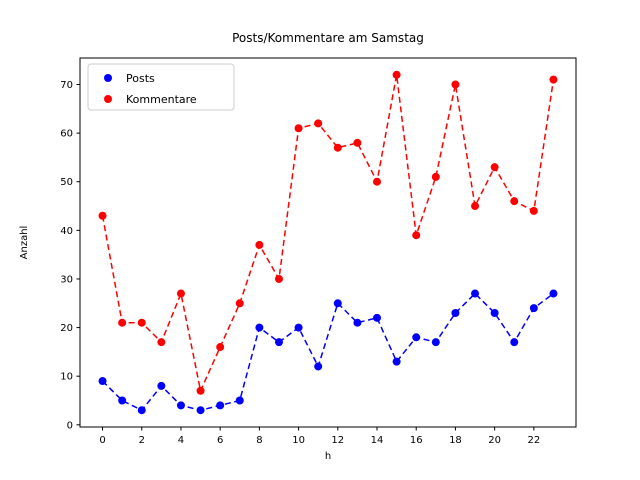 Image resolution: width=640 pixels, height=480 pixels. Describe the element at coordinates (108, 78) in the screenshot. I see `legend-marker-posts` at that location.